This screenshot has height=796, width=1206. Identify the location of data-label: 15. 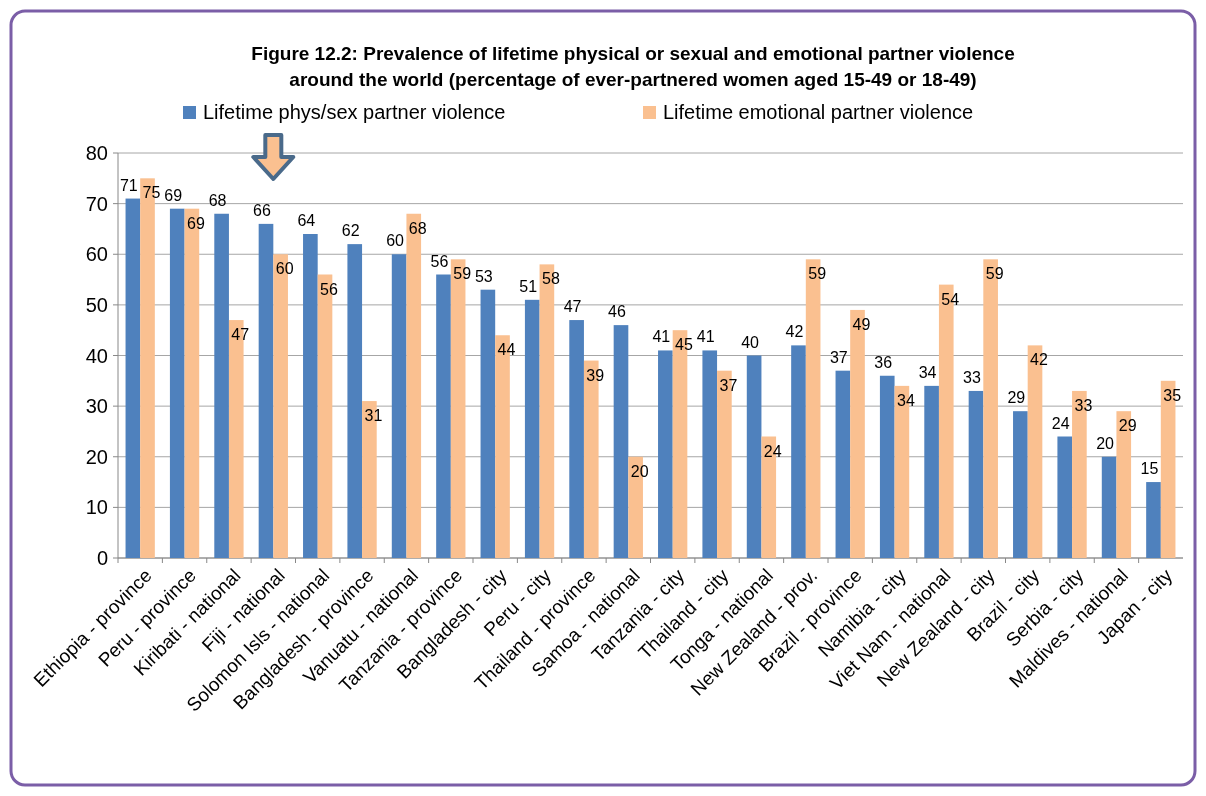
(1149, 469).